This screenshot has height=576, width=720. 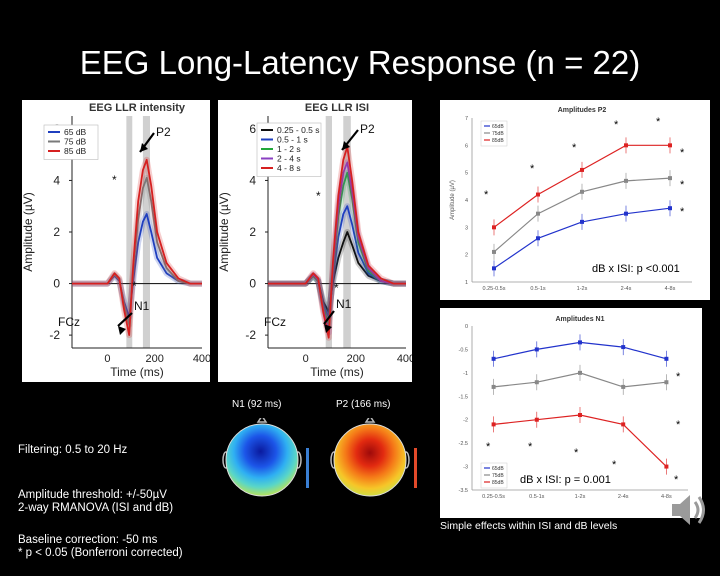 What do you see at coordinates (298, 130) in the screenshot?
I see `legend-label-0: 0.25 - 0.5 s` at bounding box center [298, 130].